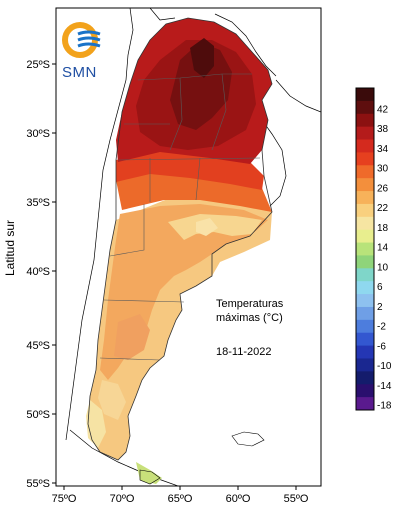 The height and width of the screenshot is (507, 414). Describe the element at coordinates (122, 499) in the screenshot. I see `lon-tick-70: 70ºO` at that location.